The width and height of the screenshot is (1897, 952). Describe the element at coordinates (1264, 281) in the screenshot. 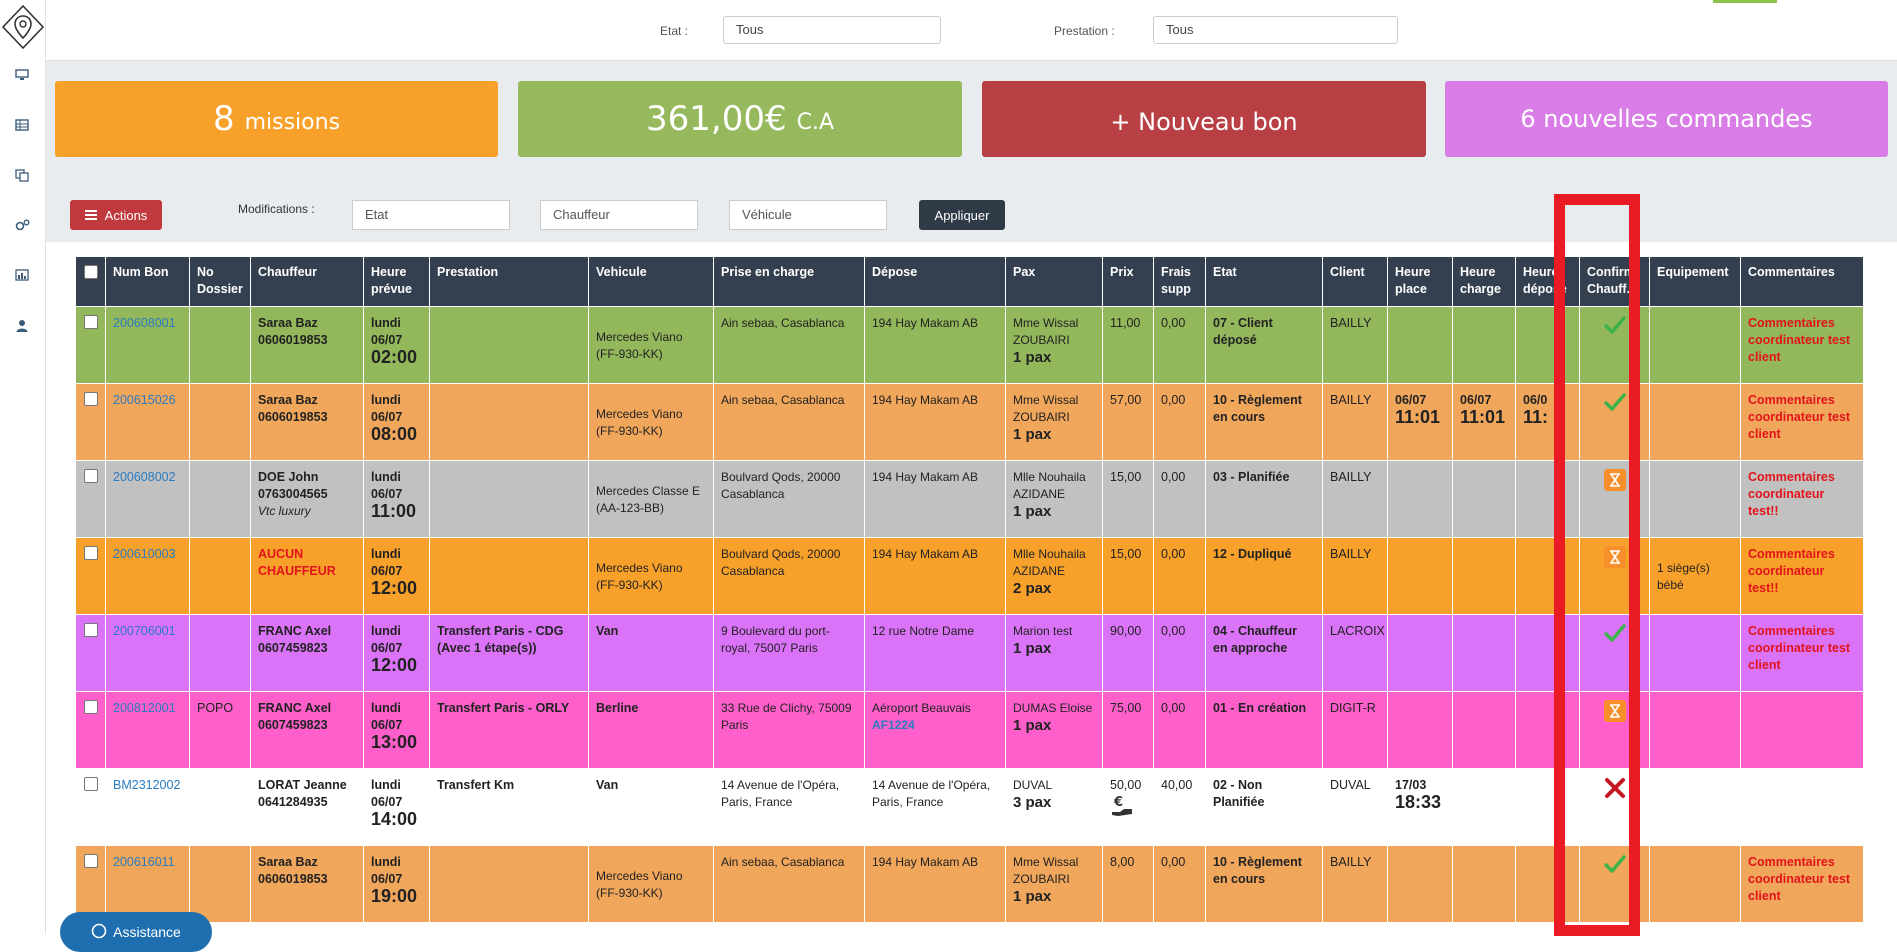

I see `col-header: Etat` at that location.